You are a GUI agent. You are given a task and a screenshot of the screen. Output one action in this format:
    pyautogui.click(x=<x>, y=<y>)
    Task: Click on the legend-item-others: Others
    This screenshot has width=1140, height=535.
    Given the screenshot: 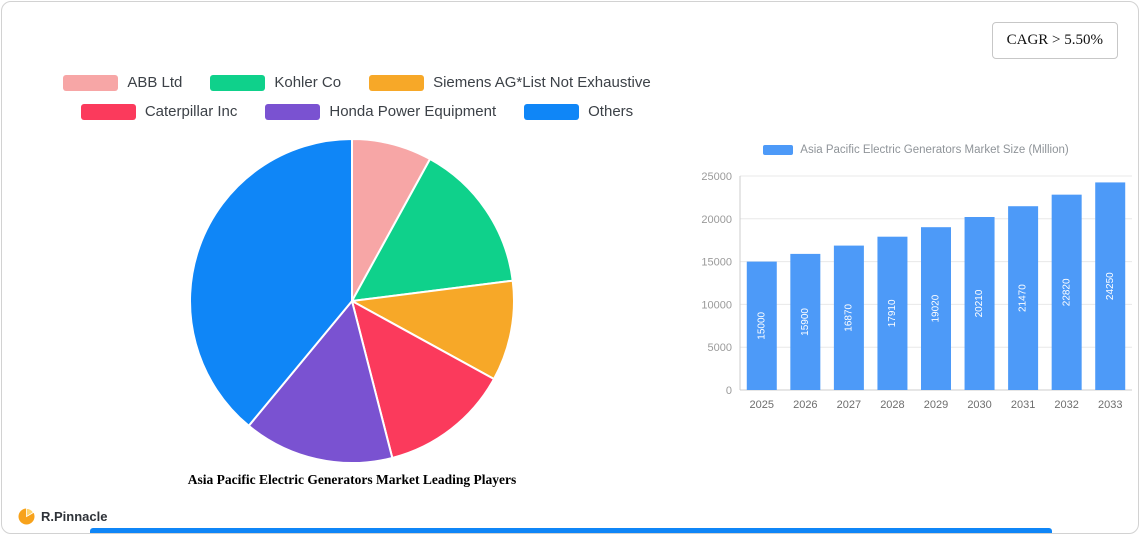 What is the action you would take?
    pyautogui.click(x=578, y=111)
    